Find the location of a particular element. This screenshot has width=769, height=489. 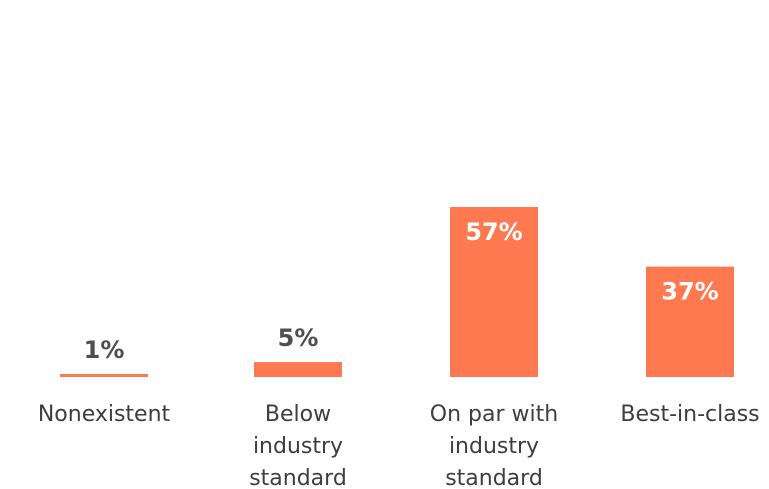

category-label-line: Best-in-class is located at coordinates (689, 414).